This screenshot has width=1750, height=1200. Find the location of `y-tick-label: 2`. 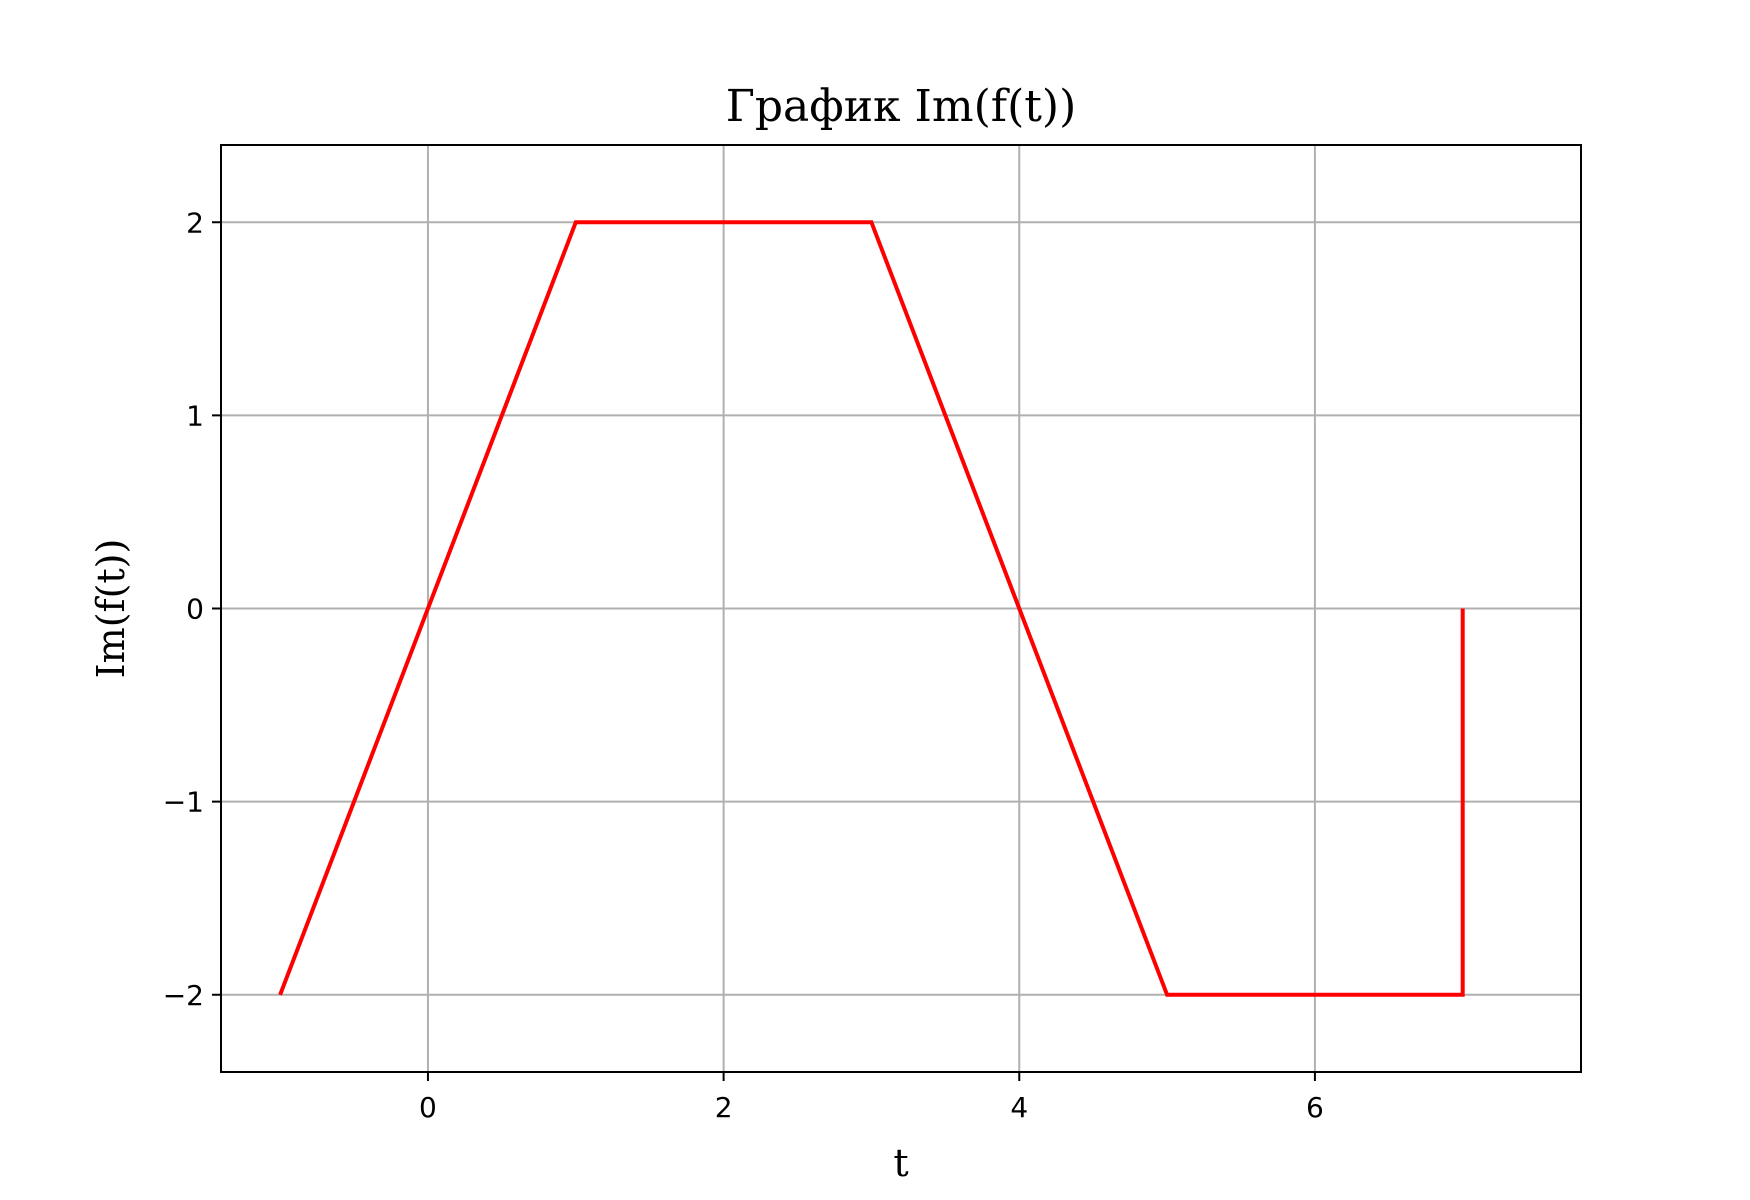

y-tick-label: 2 is located at coordinates (195, 222).